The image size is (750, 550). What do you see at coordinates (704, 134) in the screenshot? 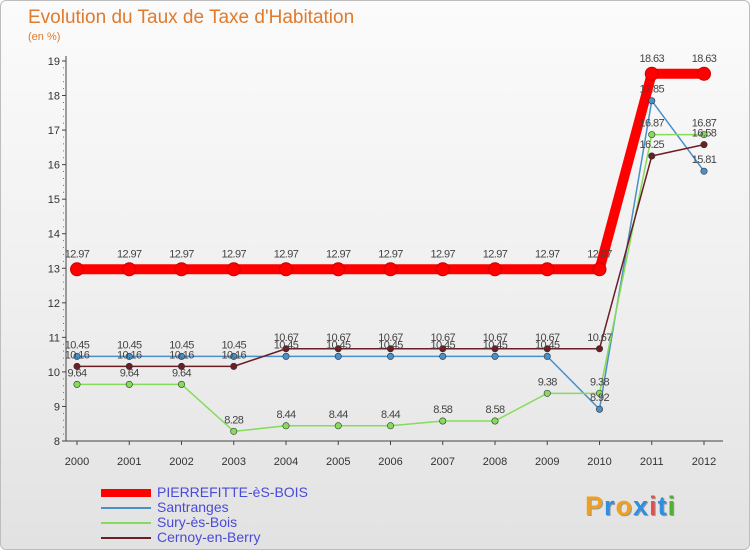
I see `data-label-cernoy: 16.58` at bounding box center [704, 134].